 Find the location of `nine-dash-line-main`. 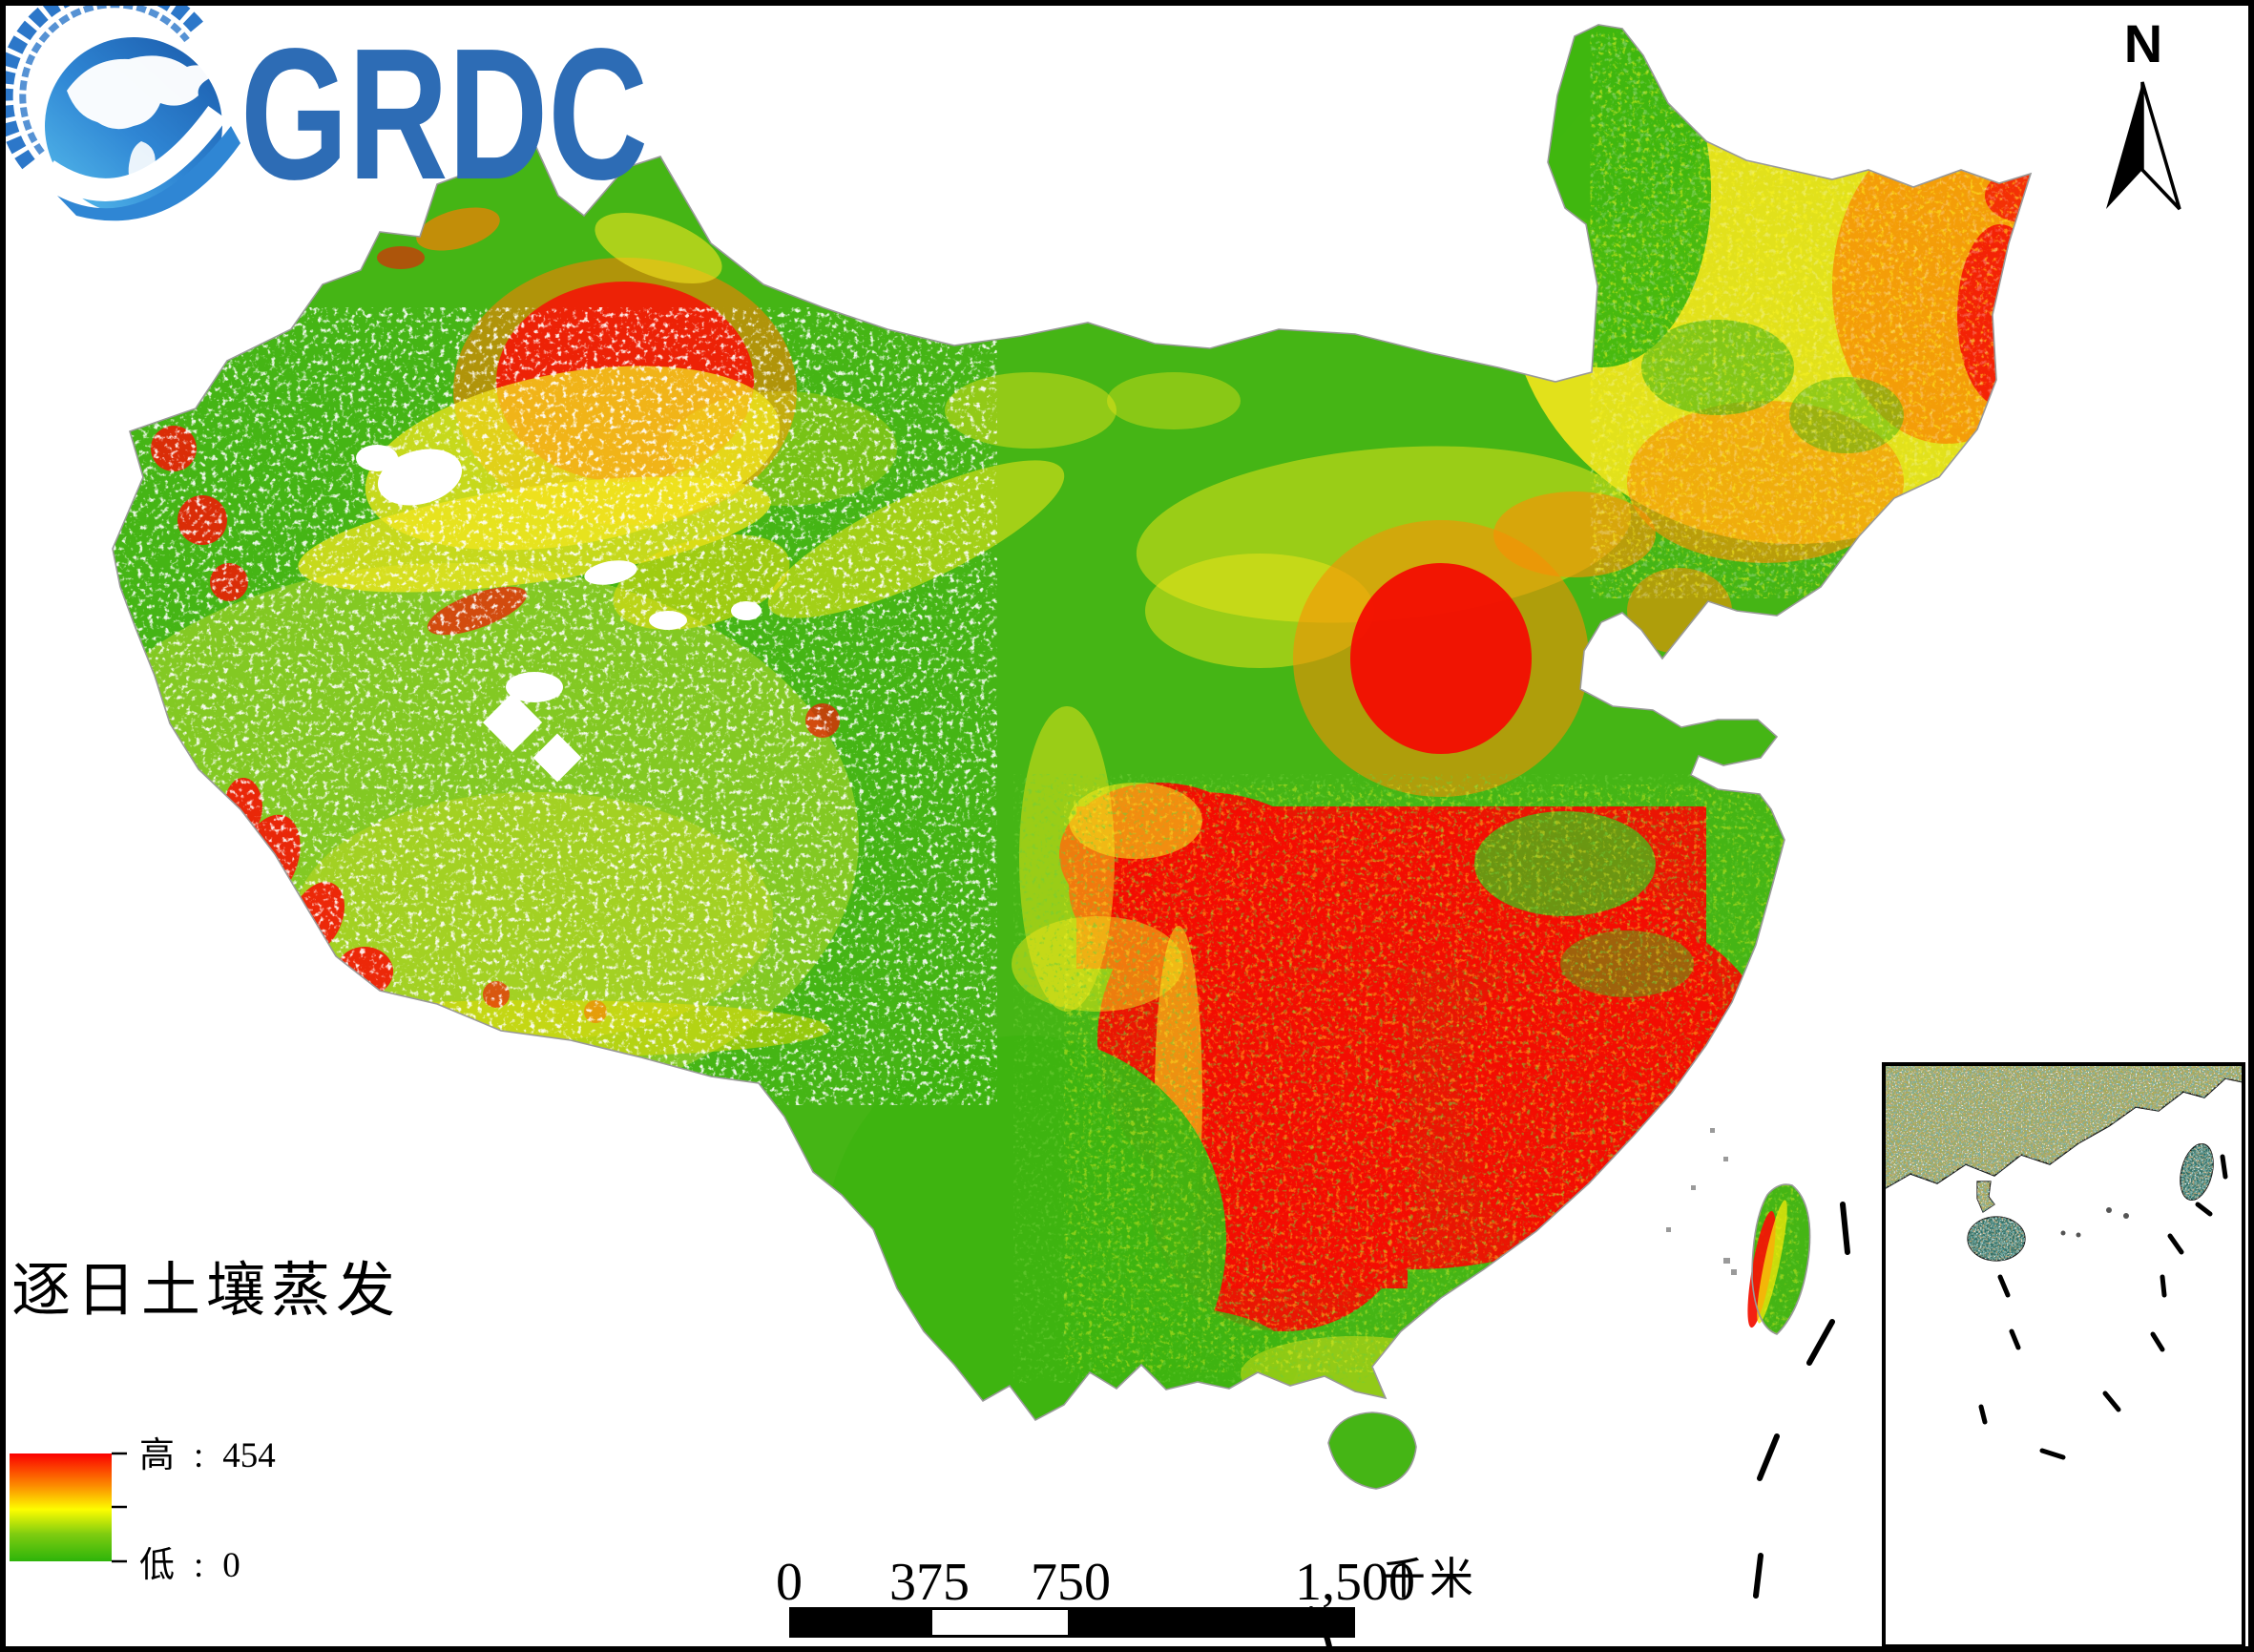

nine-dash-line-main is located at coordinates (1579, 1427).